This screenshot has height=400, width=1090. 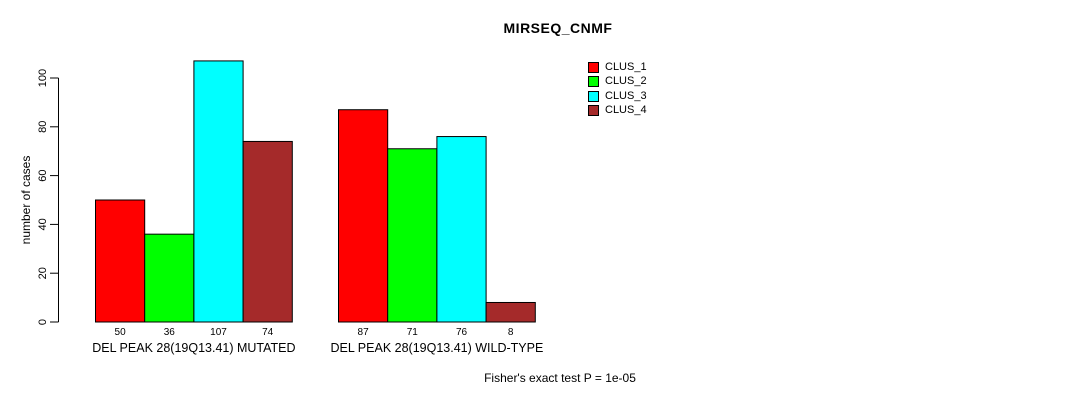 What do you see at coordinates (267, 231) in the screenshot?
I see `bar-clus_4-group1` at bounding box center [267, 231].